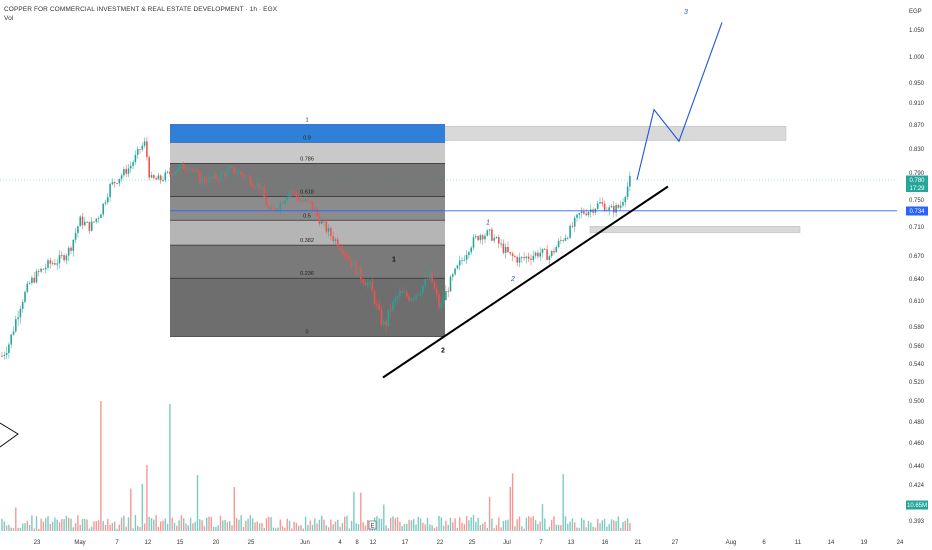 Image resolution: width=932 pixels, height=550 pixels. What do you see at coordinates (731, 543) in the screenshot?
I see `time-tick-label: Aug` at bounding box center [731, 543].